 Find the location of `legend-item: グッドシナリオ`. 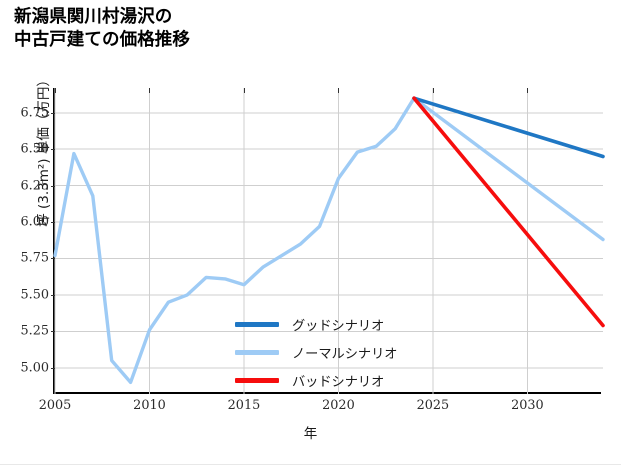

legend-item: グッドシナリオ is located at coordinates (316, 325).